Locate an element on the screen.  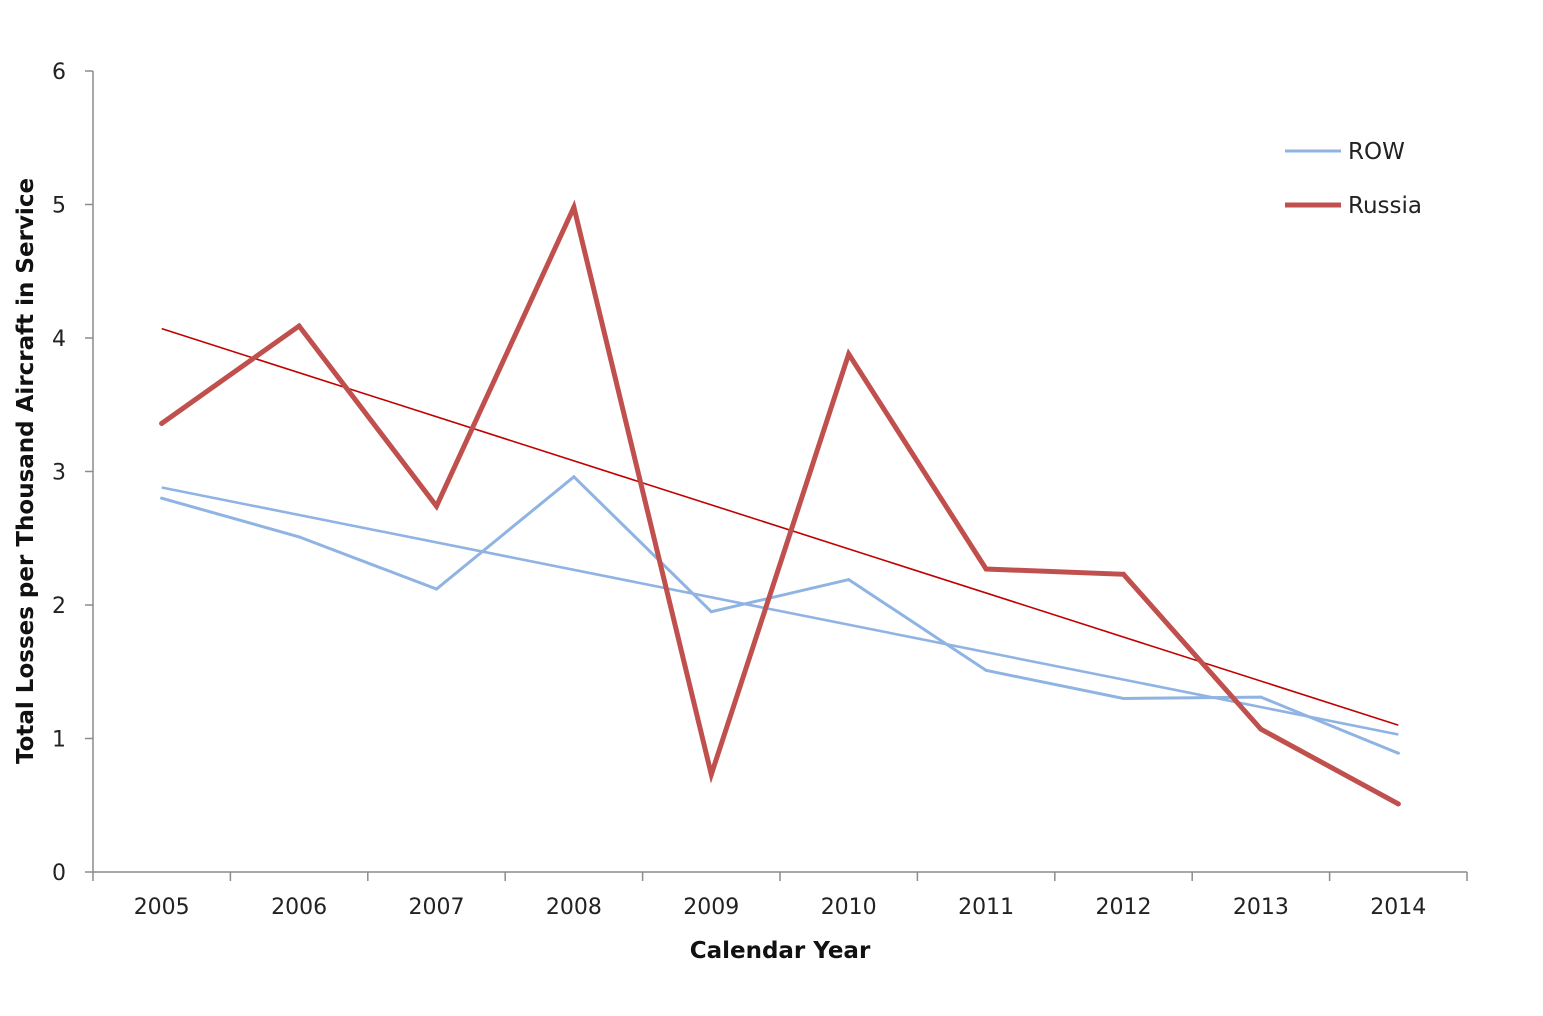
legend-label-row: ROW is located at coordinates (1376, 152).